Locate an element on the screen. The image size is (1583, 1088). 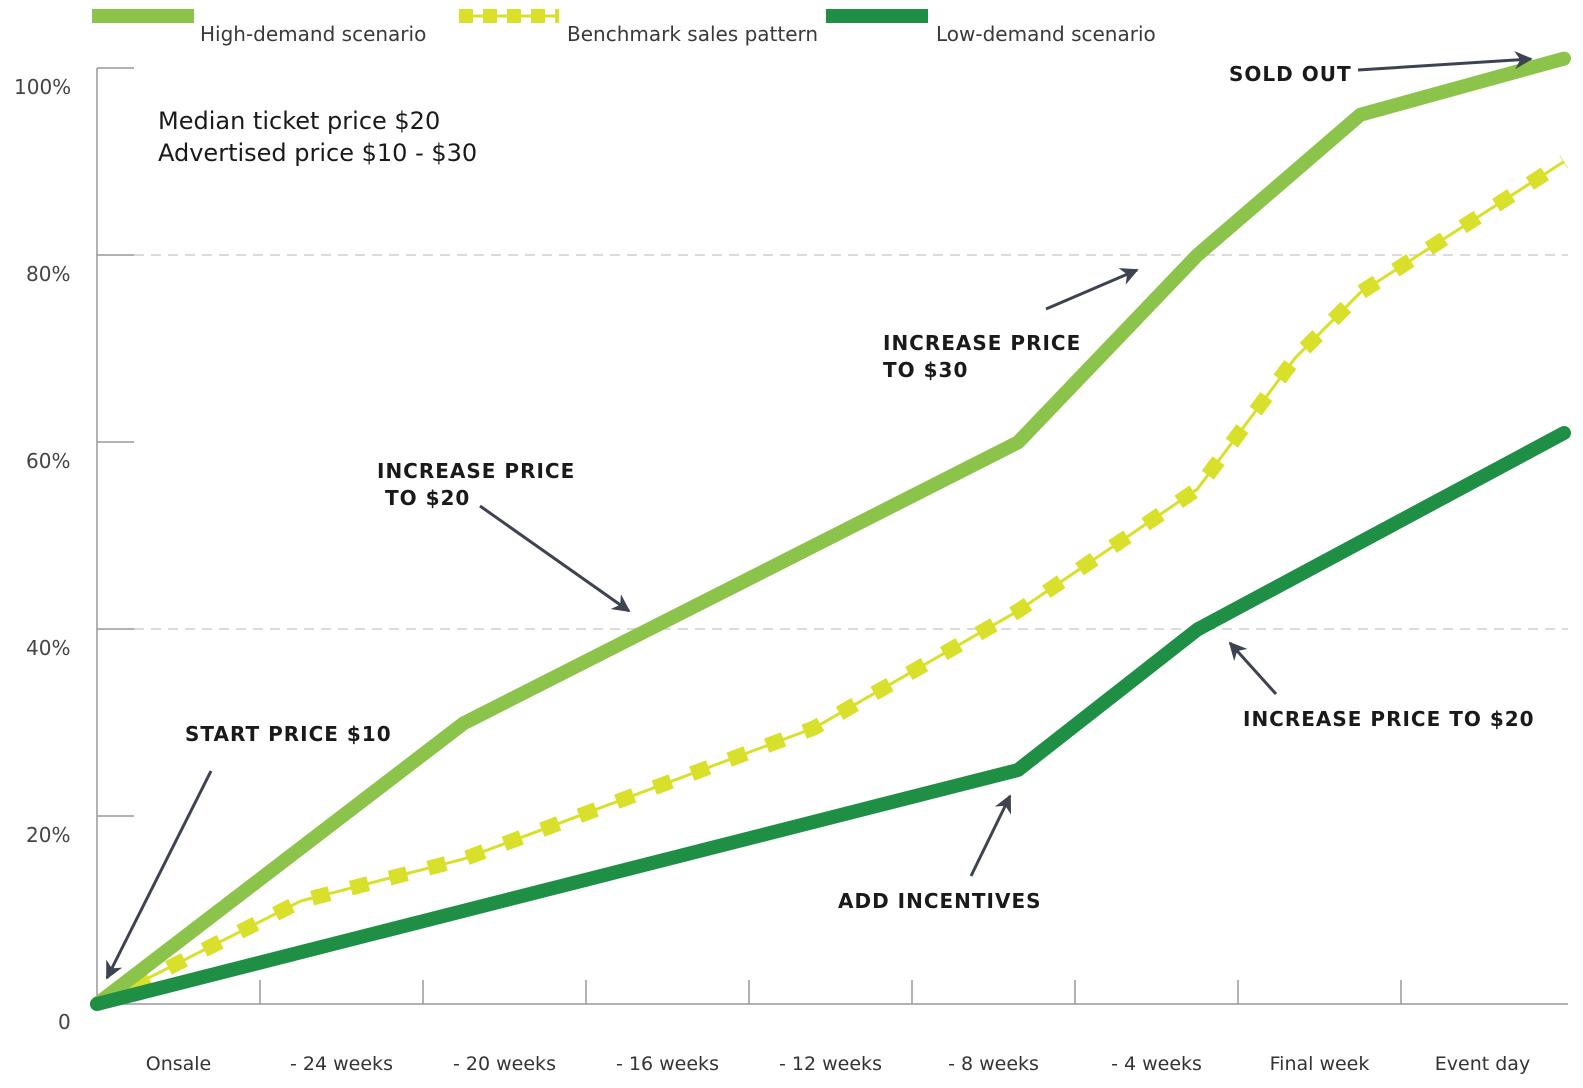
legend-entry-high: High-demand scenario is located at coordinates (259, 27).